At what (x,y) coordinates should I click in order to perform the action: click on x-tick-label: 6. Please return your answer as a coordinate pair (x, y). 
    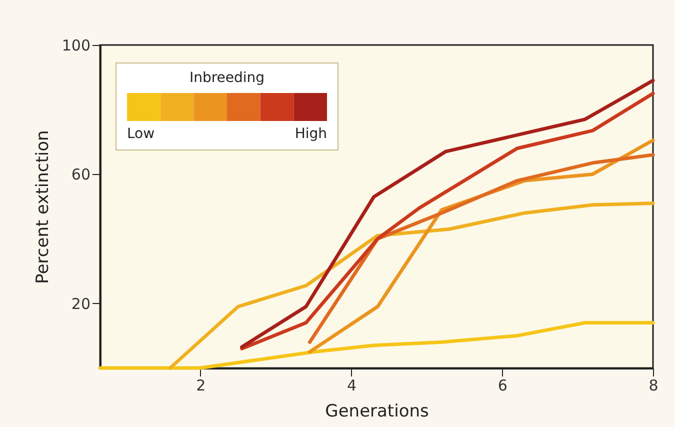
    Looking at the image, I should click on (503, 385).